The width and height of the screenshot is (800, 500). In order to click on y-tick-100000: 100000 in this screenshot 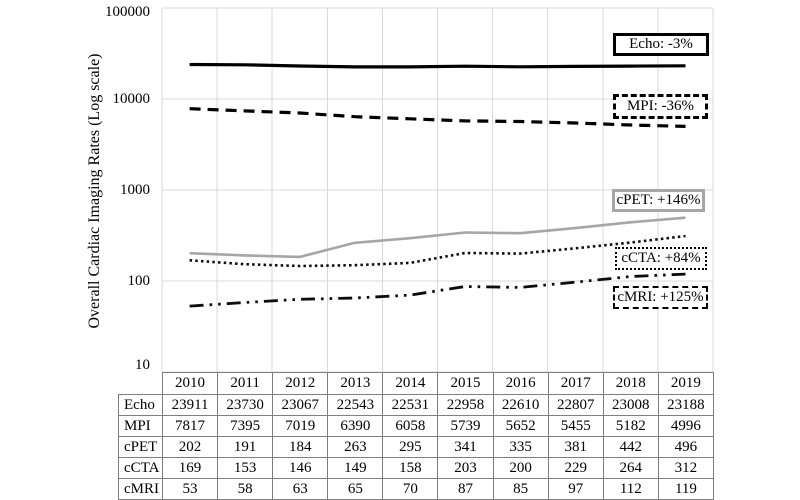, I will do `click(127, 12)`.